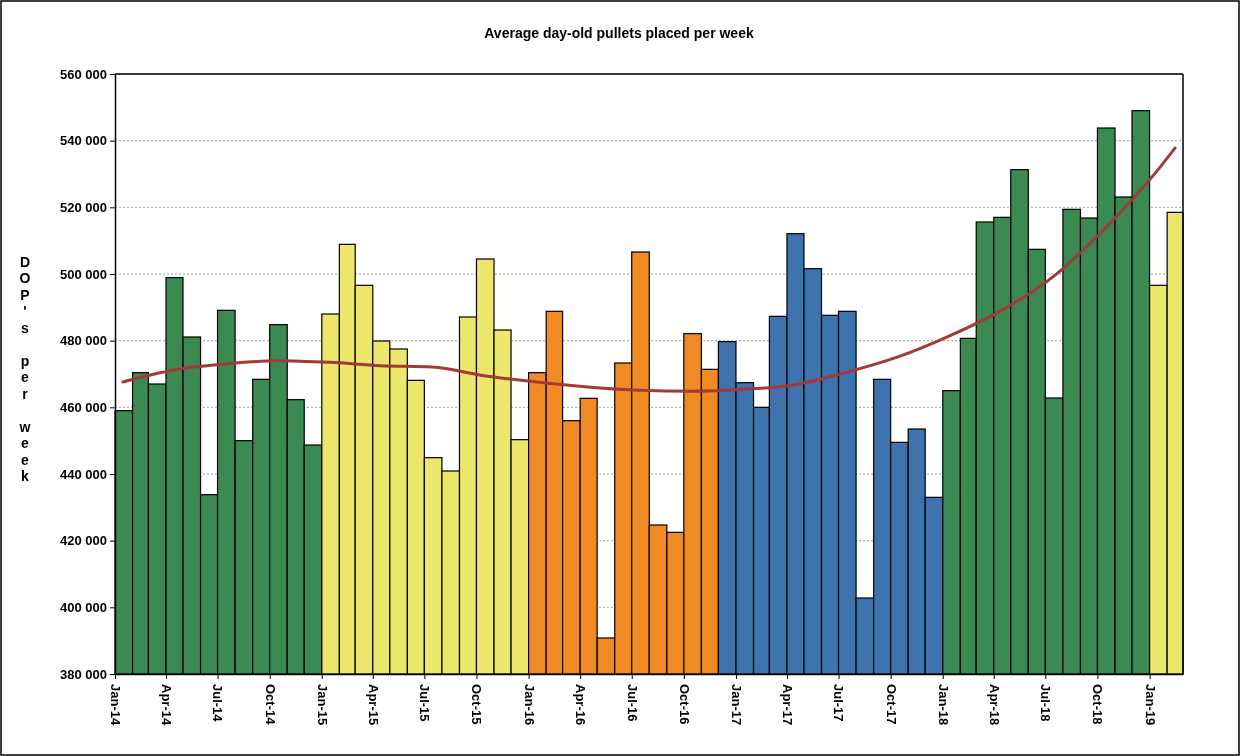  I want to click on x-tick-label: Oct-15, so click(477, 704).